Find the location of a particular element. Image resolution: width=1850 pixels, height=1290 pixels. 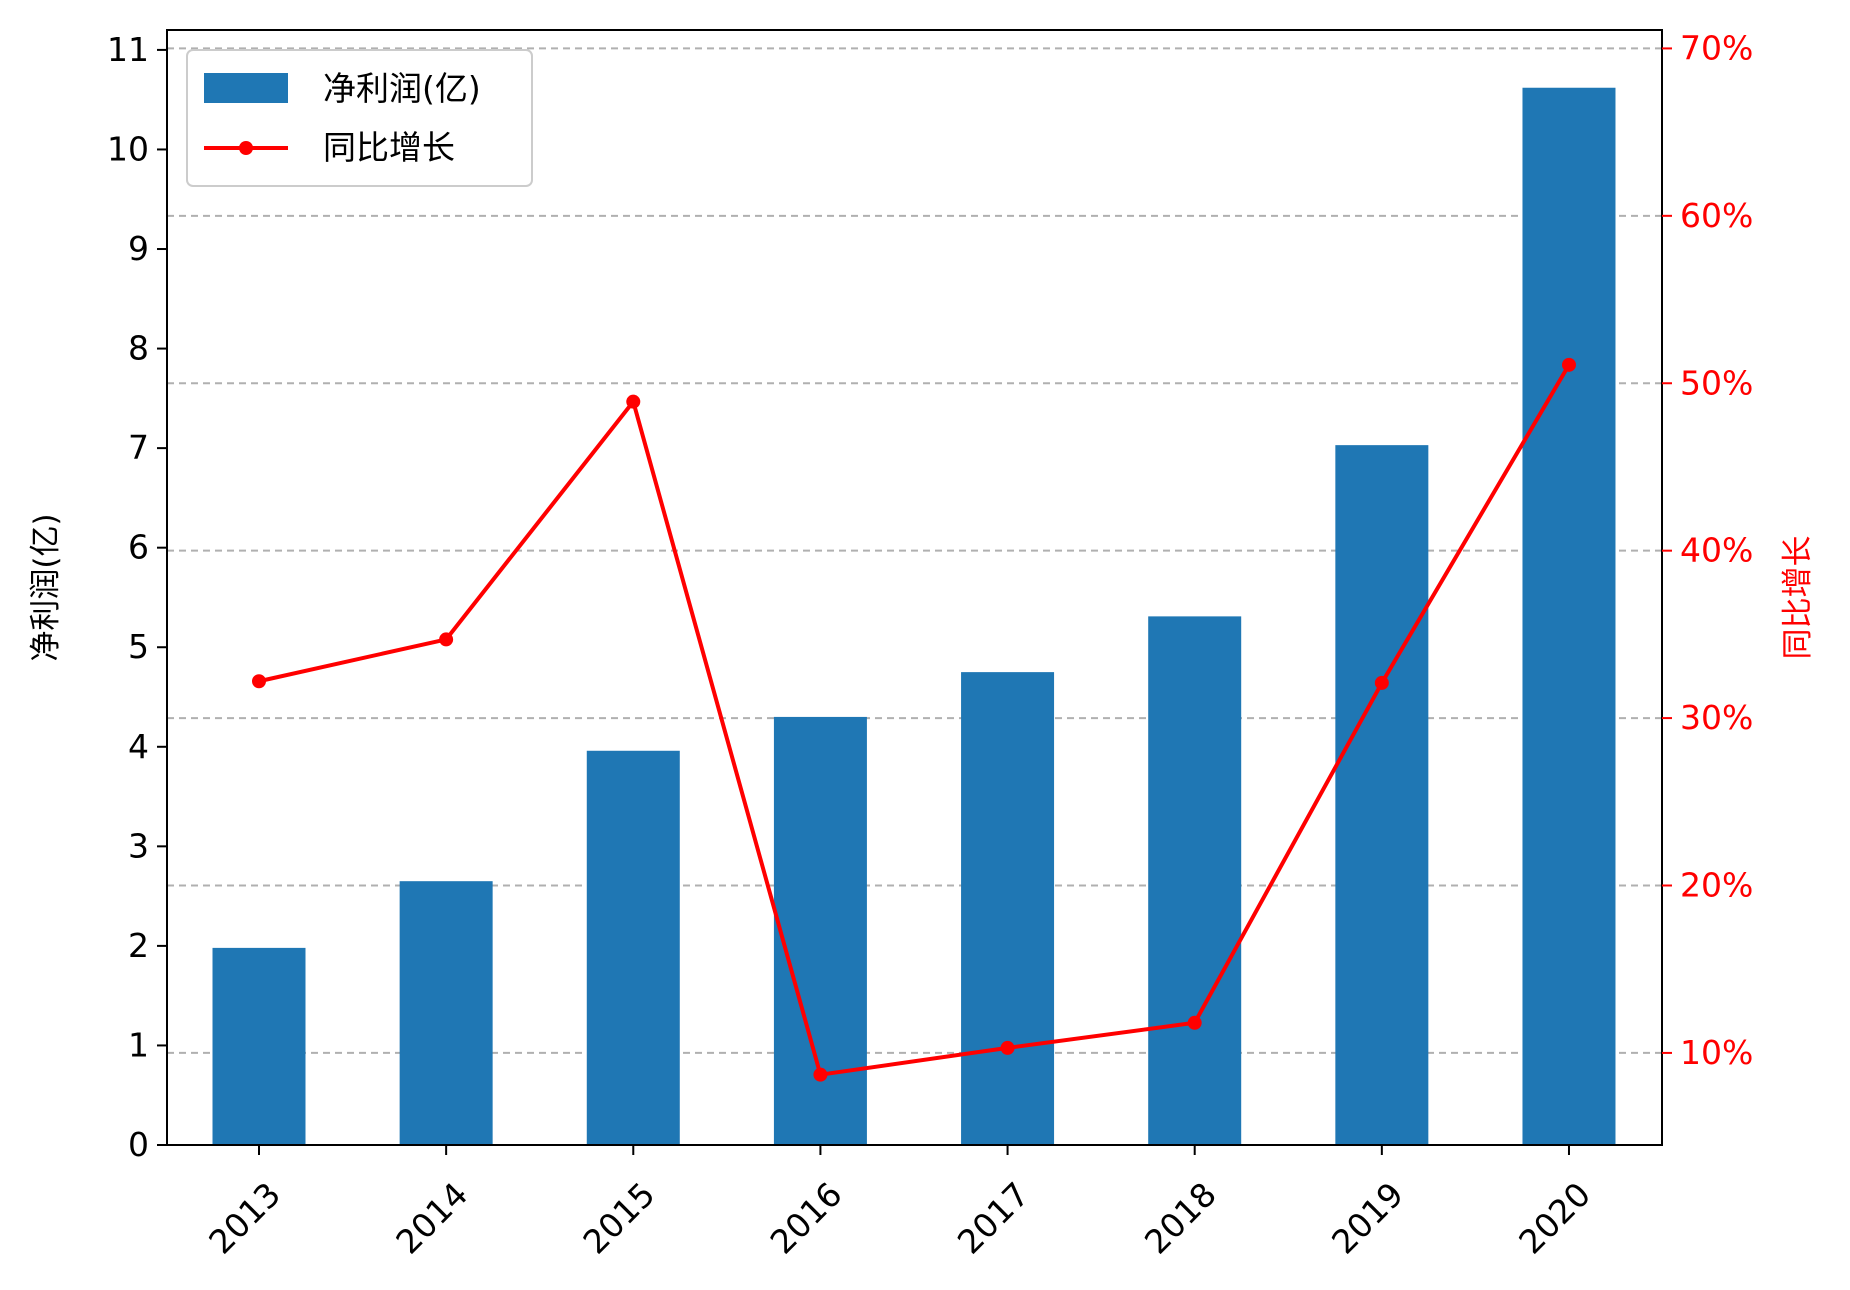

y-axis-right-title: 同比增长 is located at coordinates (1798, 598).